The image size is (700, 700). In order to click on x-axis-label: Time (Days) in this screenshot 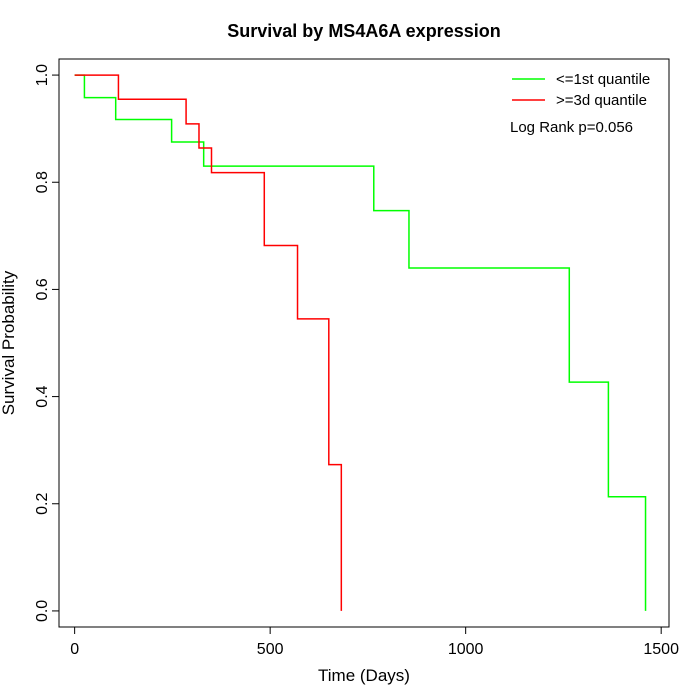, I will do `click(364, 675)`.